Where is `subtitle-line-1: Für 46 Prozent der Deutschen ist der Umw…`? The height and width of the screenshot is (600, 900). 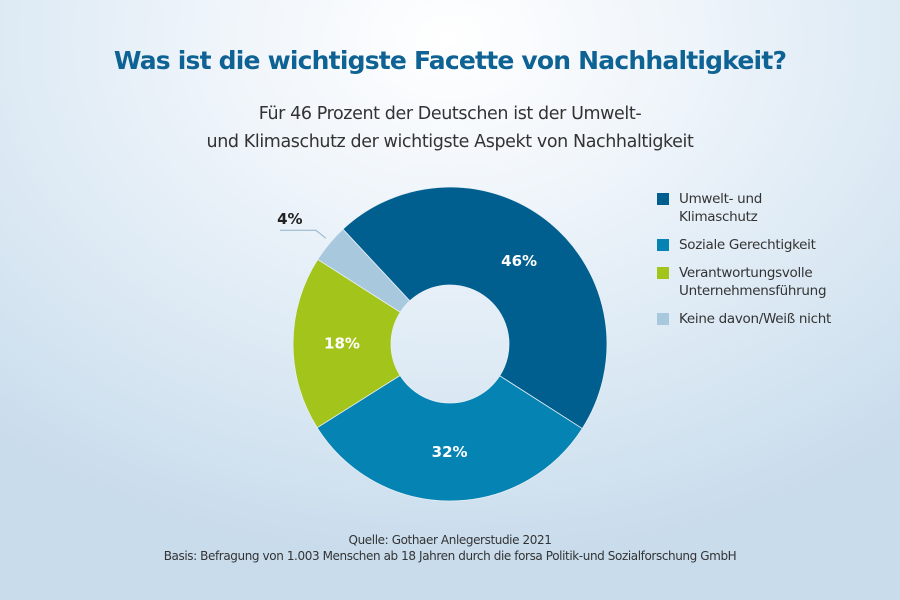
subtitle-line-1: Für 46 Prozent der Deutschen ist der Umw… is located at coordinates (450, 114).